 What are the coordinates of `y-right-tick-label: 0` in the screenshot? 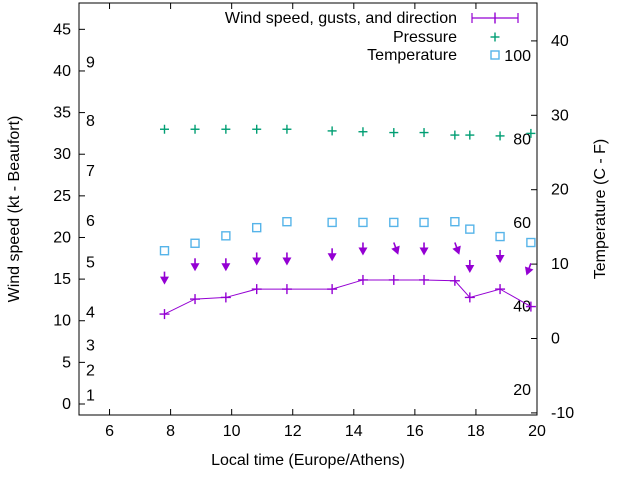 It's located at (555, 339).